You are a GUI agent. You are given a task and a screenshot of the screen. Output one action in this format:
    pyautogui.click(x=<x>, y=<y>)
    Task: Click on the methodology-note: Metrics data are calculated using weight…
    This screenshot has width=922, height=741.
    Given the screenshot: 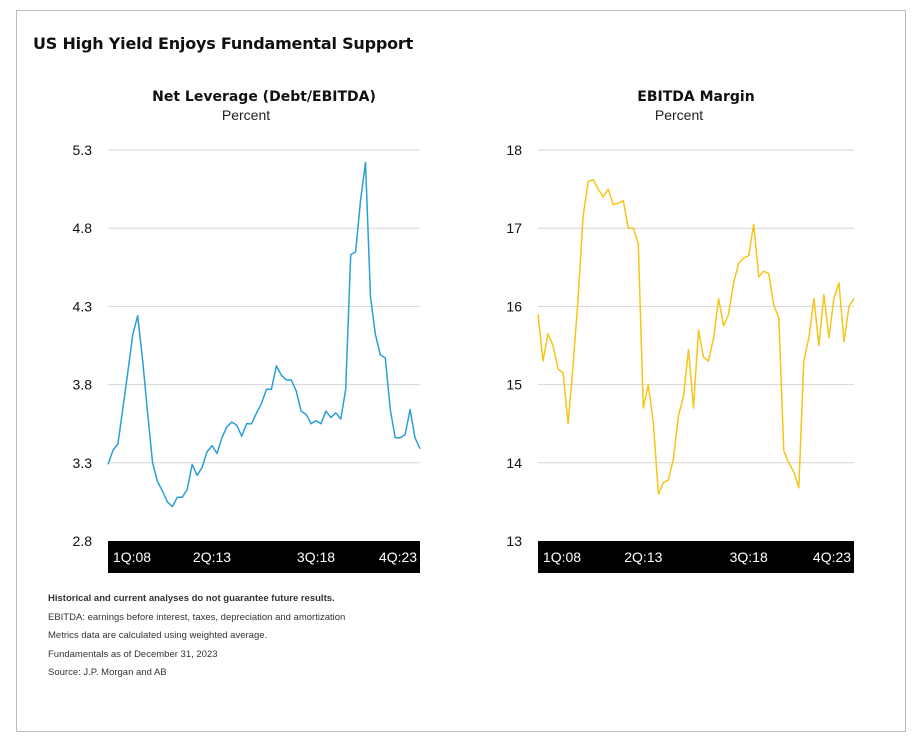 What is the action you would take?
    pyautogui.click(x=158, y=635)
    